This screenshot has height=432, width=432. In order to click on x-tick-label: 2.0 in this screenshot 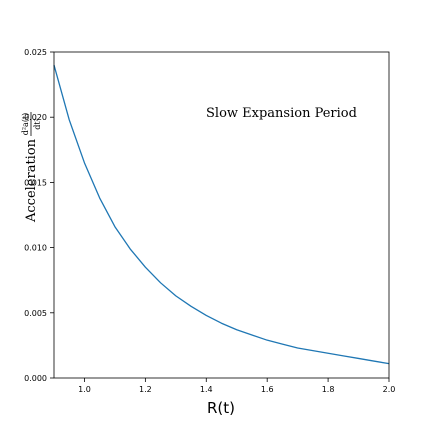, I will do `click(389, 389)`.